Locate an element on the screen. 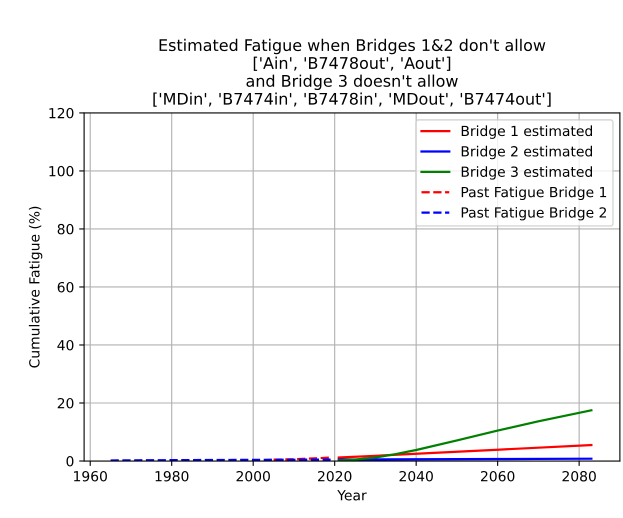 The height and width of the screenshot is (518, 623). x-tick-label: 2060 is located at coordinates (497, 476).